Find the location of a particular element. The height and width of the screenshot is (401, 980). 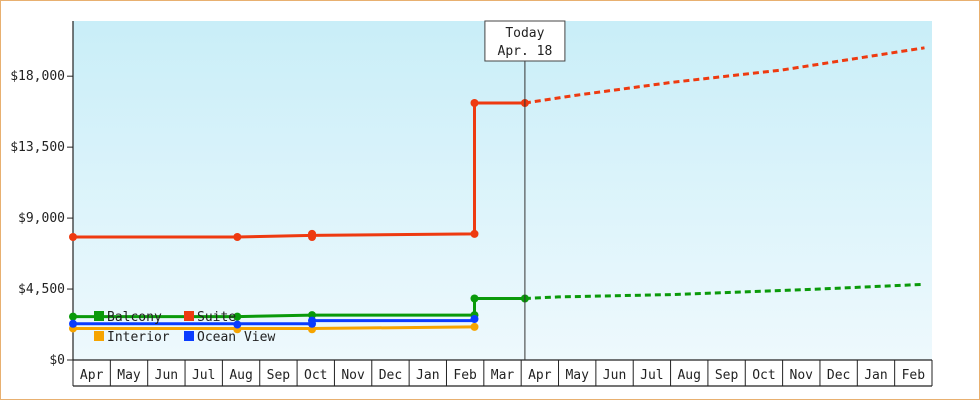

y-tick-label: $9,000 is located at coordinates (41, 218).